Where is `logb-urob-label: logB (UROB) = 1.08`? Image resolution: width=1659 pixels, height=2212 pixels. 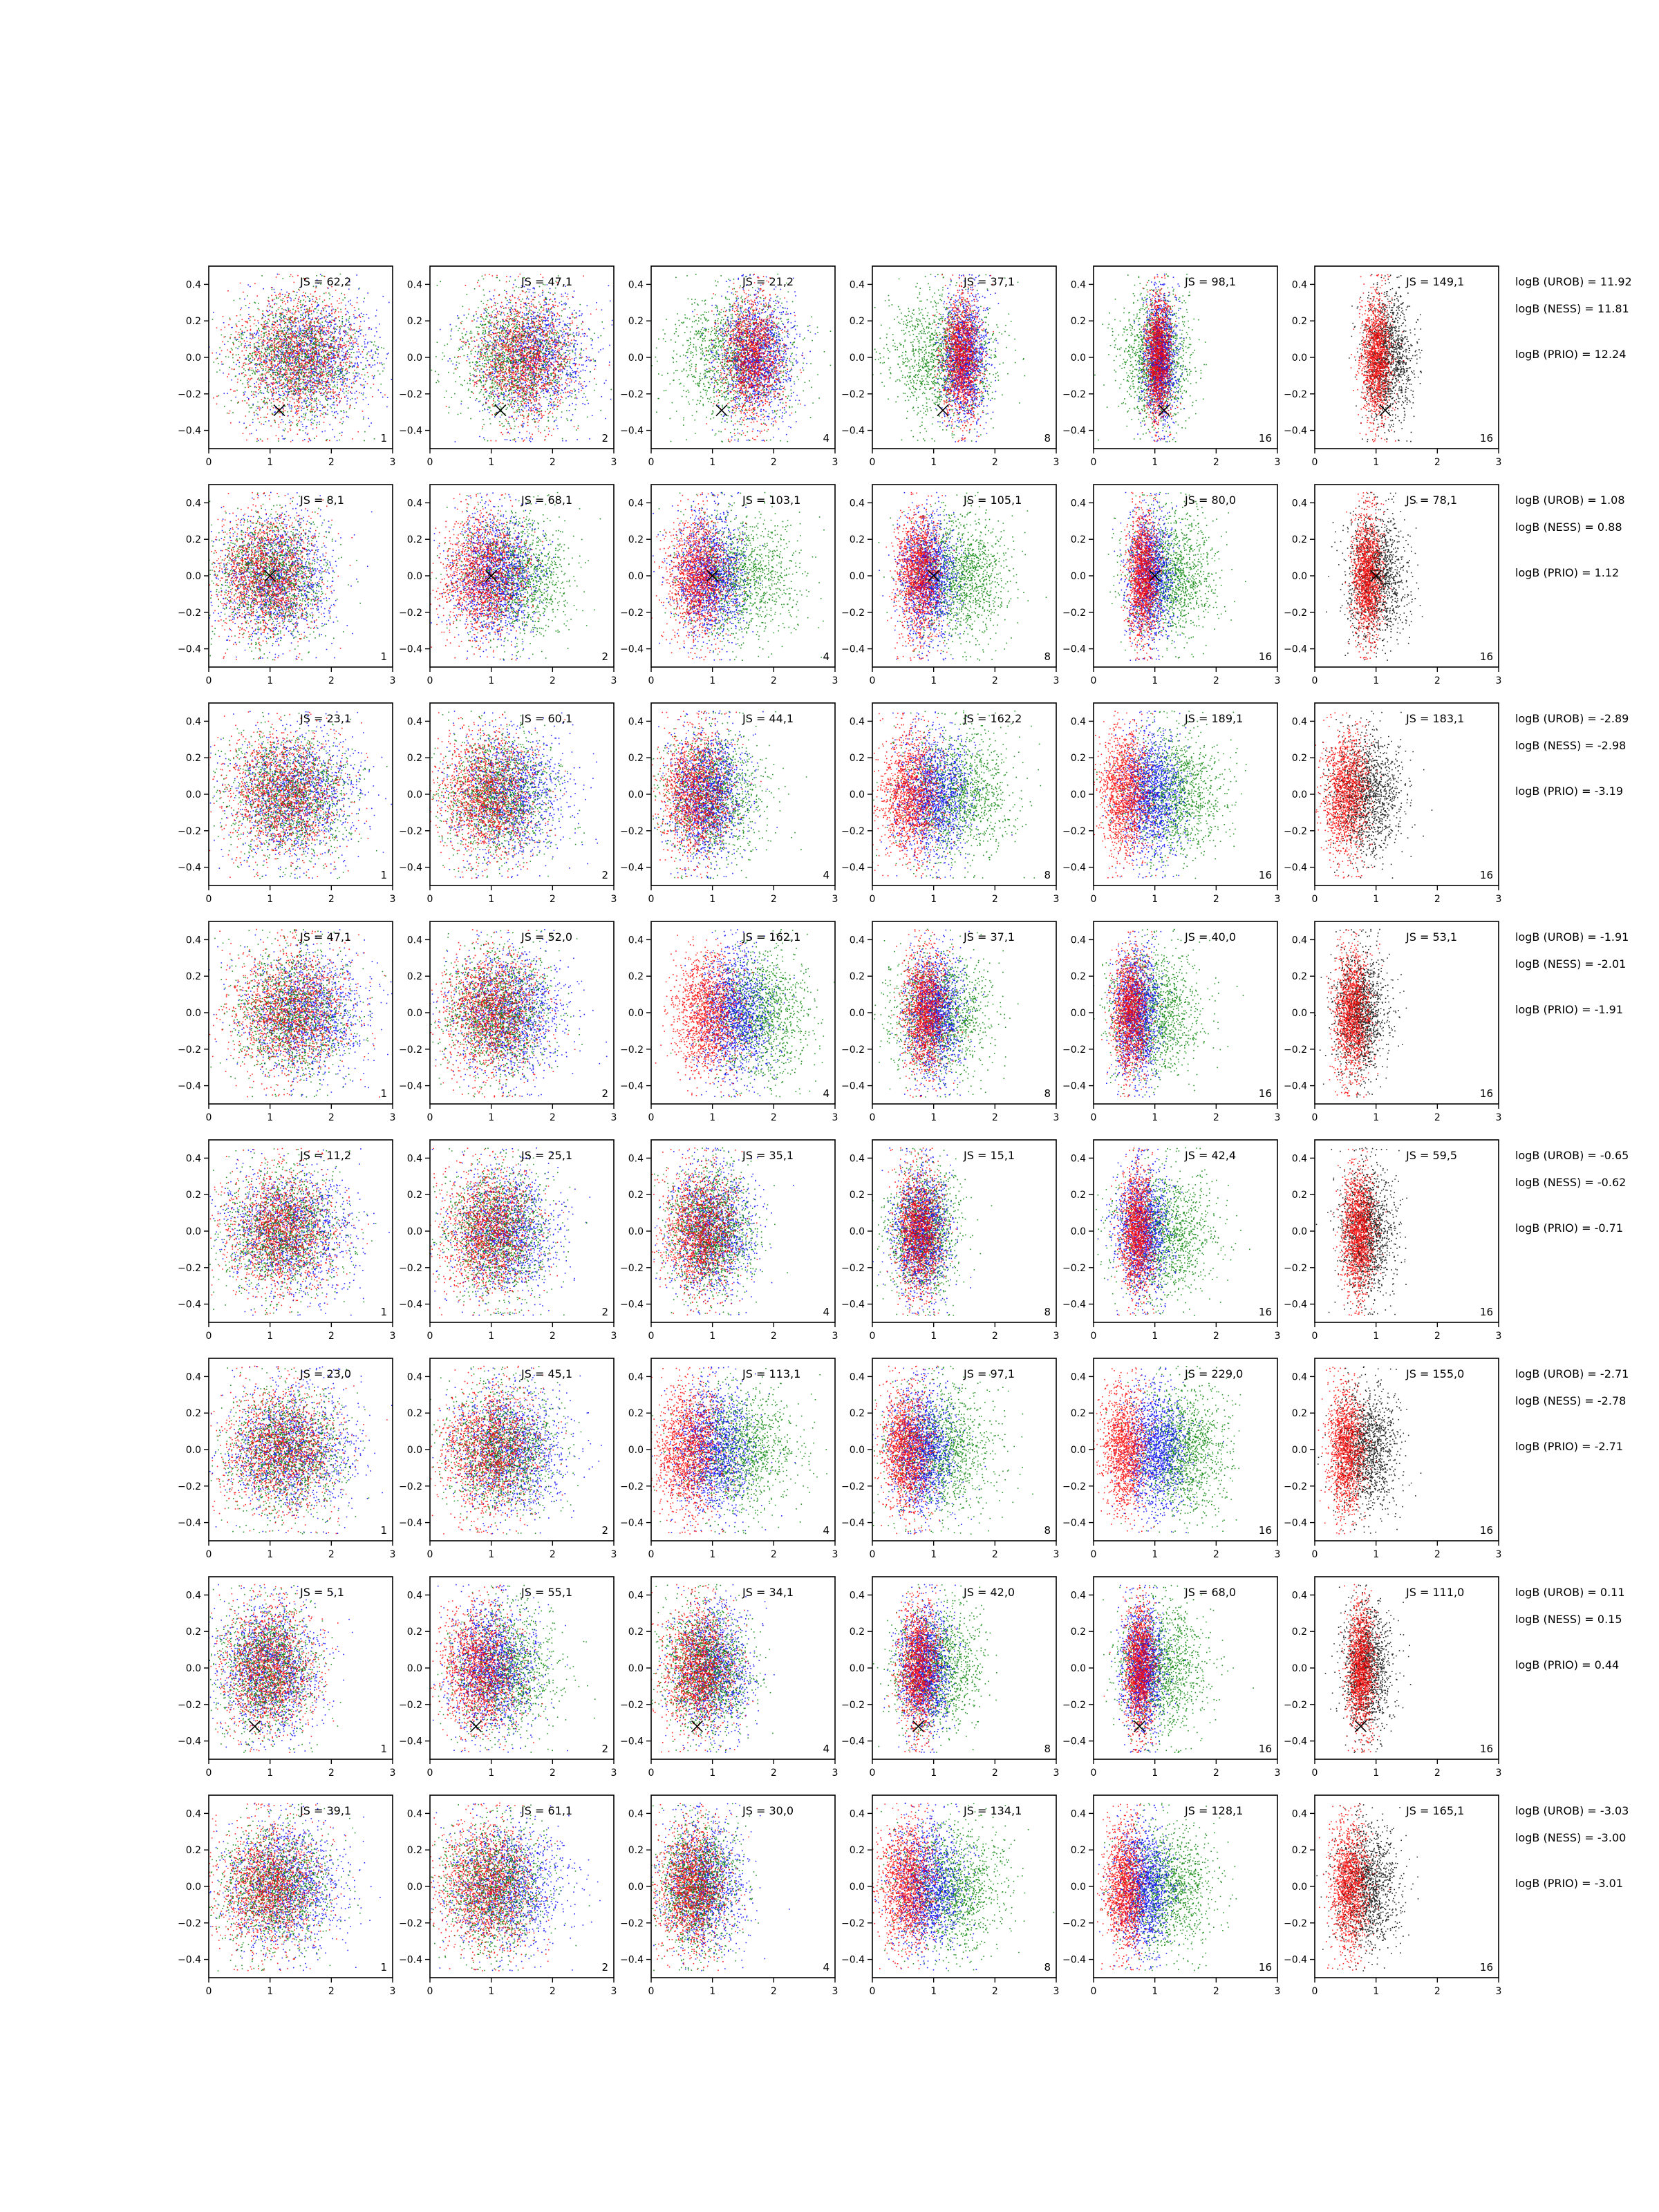 logb-urob-label: logB (UROB) = 1.08 is located at coordinates (1570, 501).